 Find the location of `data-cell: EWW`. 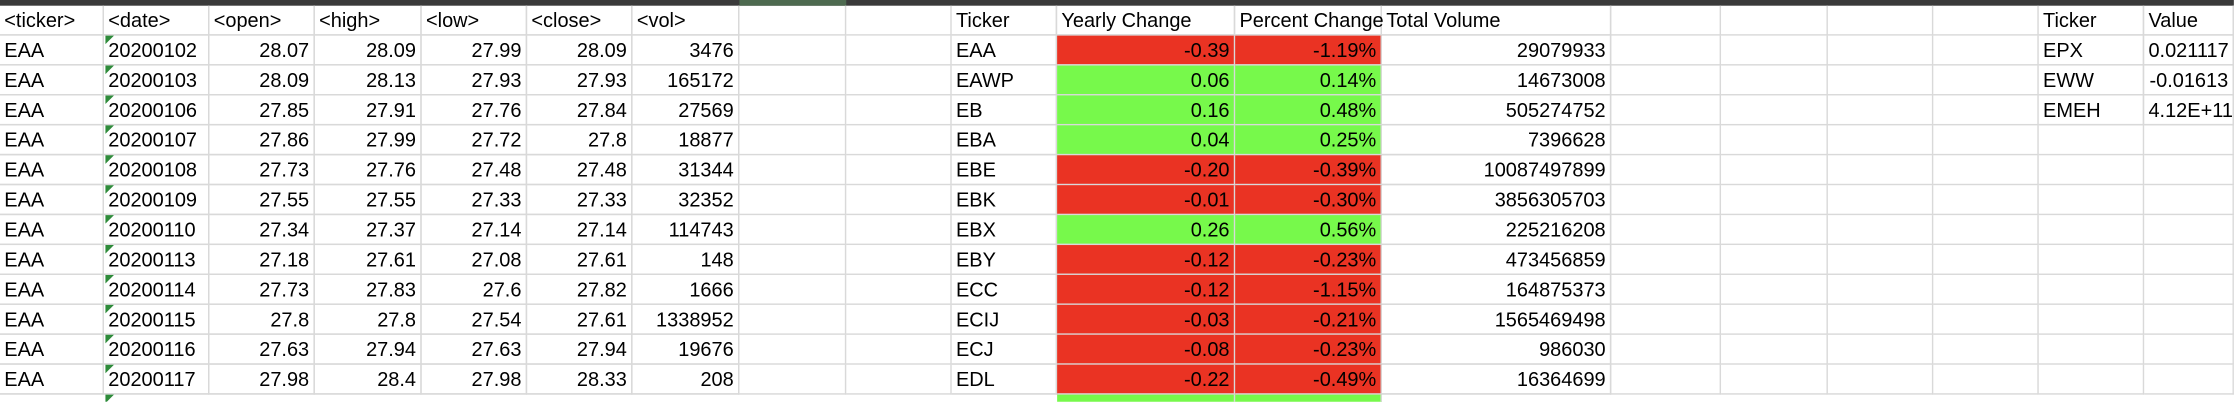

data-cell: EWW is located at coordinates (2091, 80).